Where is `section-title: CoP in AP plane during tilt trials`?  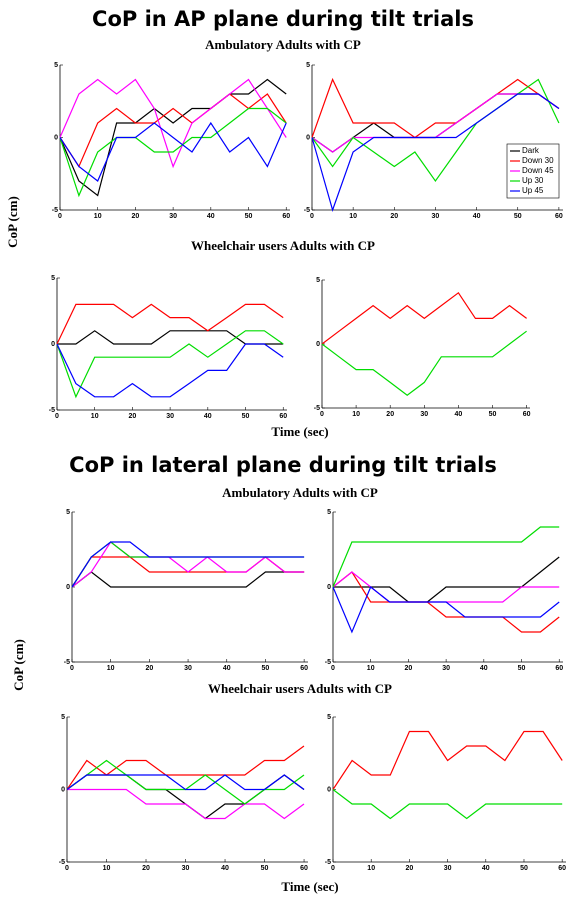
section-title: CoP in AP plane during tilt trials is located at coordinates (283, 19).